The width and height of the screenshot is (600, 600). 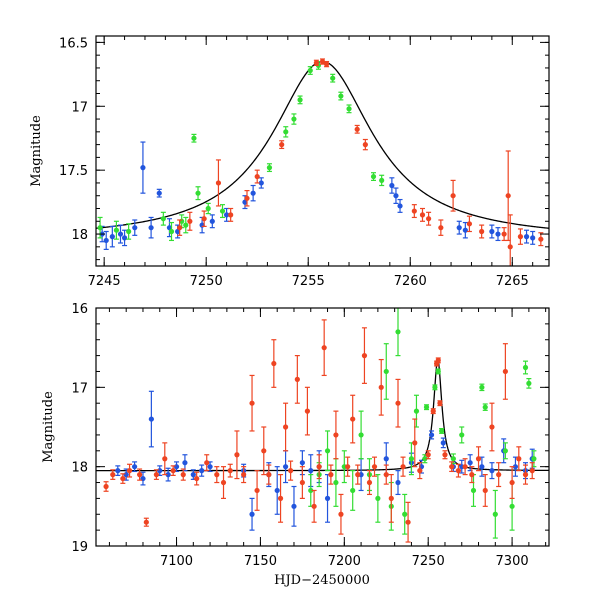 What do you see at coordinates (410, 281) in the screenshot?
I see `x-tick-label: 7260` at bounding box center [410, 281].